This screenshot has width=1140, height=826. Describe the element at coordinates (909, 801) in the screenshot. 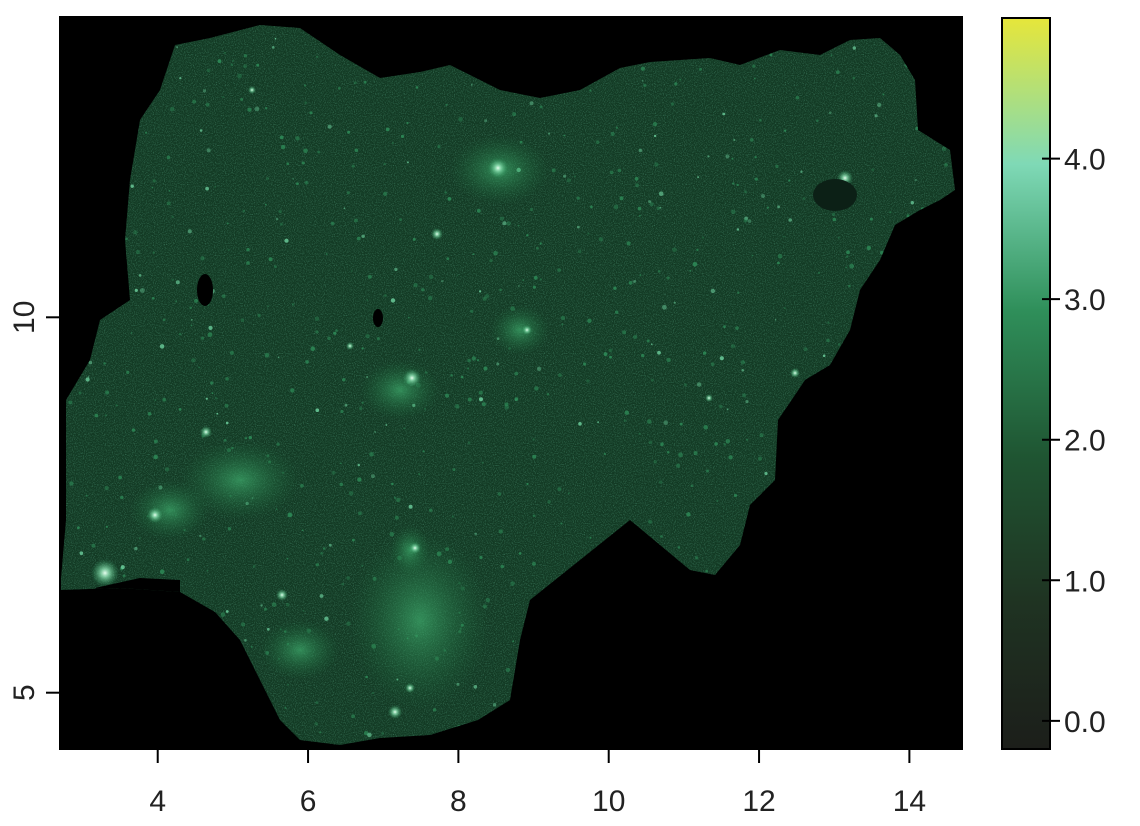

I see `x-tick-label: 14` at that location.